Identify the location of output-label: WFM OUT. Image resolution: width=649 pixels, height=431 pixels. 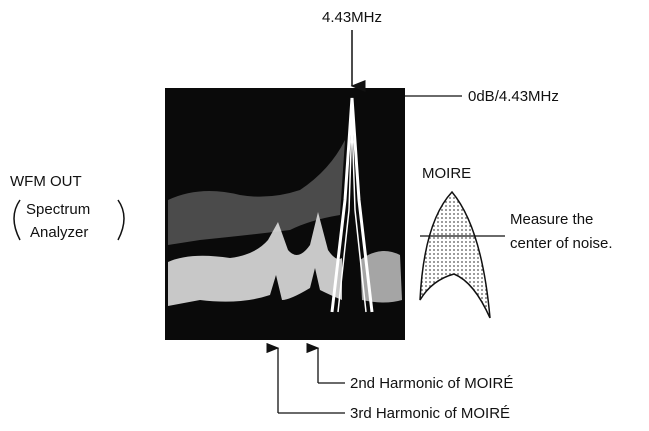
(46, 181).